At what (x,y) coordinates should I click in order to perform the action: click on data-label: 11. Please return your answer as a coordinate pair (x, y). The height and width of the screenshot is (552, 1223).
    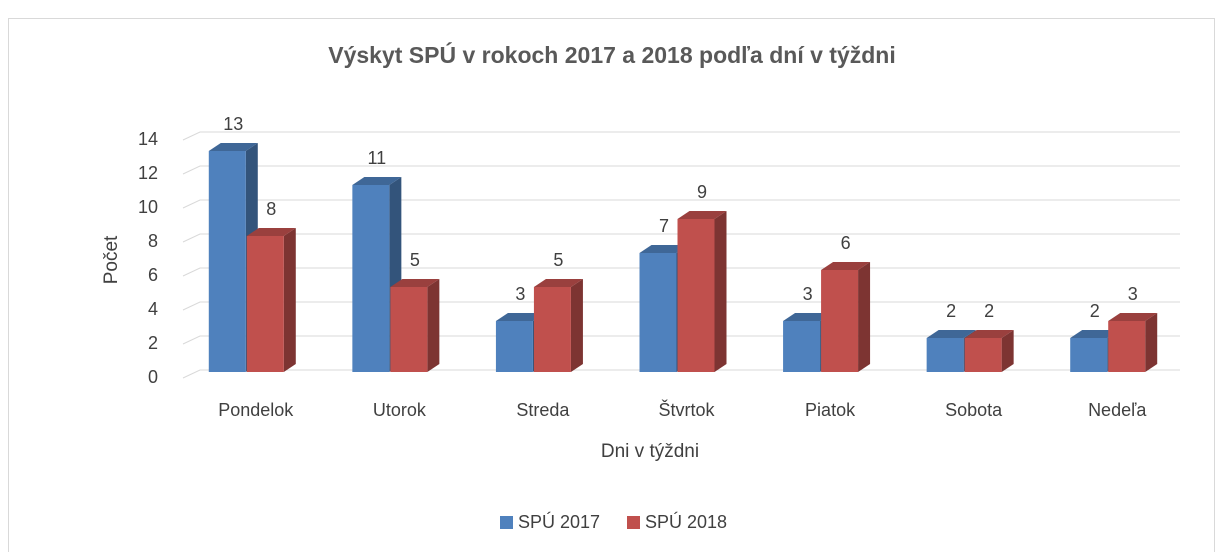
    Looking at the image, I should click on (377, 158).